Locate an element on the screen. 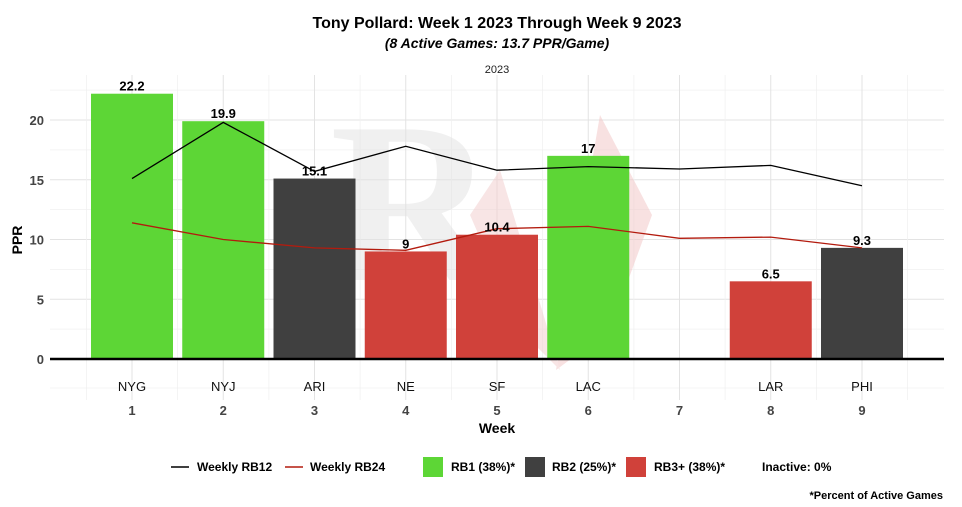 The image size is (962, 507). opponent-label: ARI is located at coordinates (315, 386).